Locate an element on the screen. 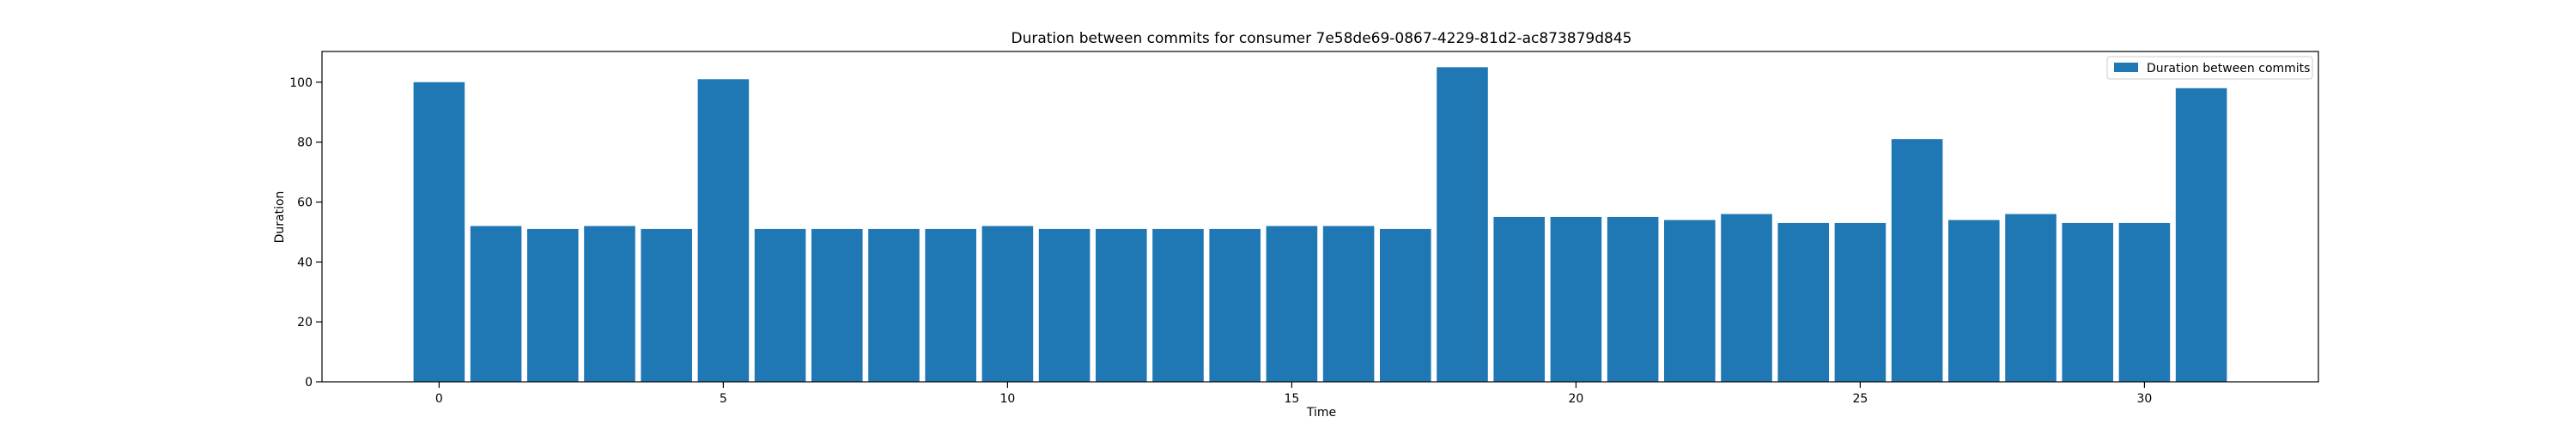 The height and width of the screenshot is (429, 2576). y-axis-label: Duration is located at coordinates (280, 218).